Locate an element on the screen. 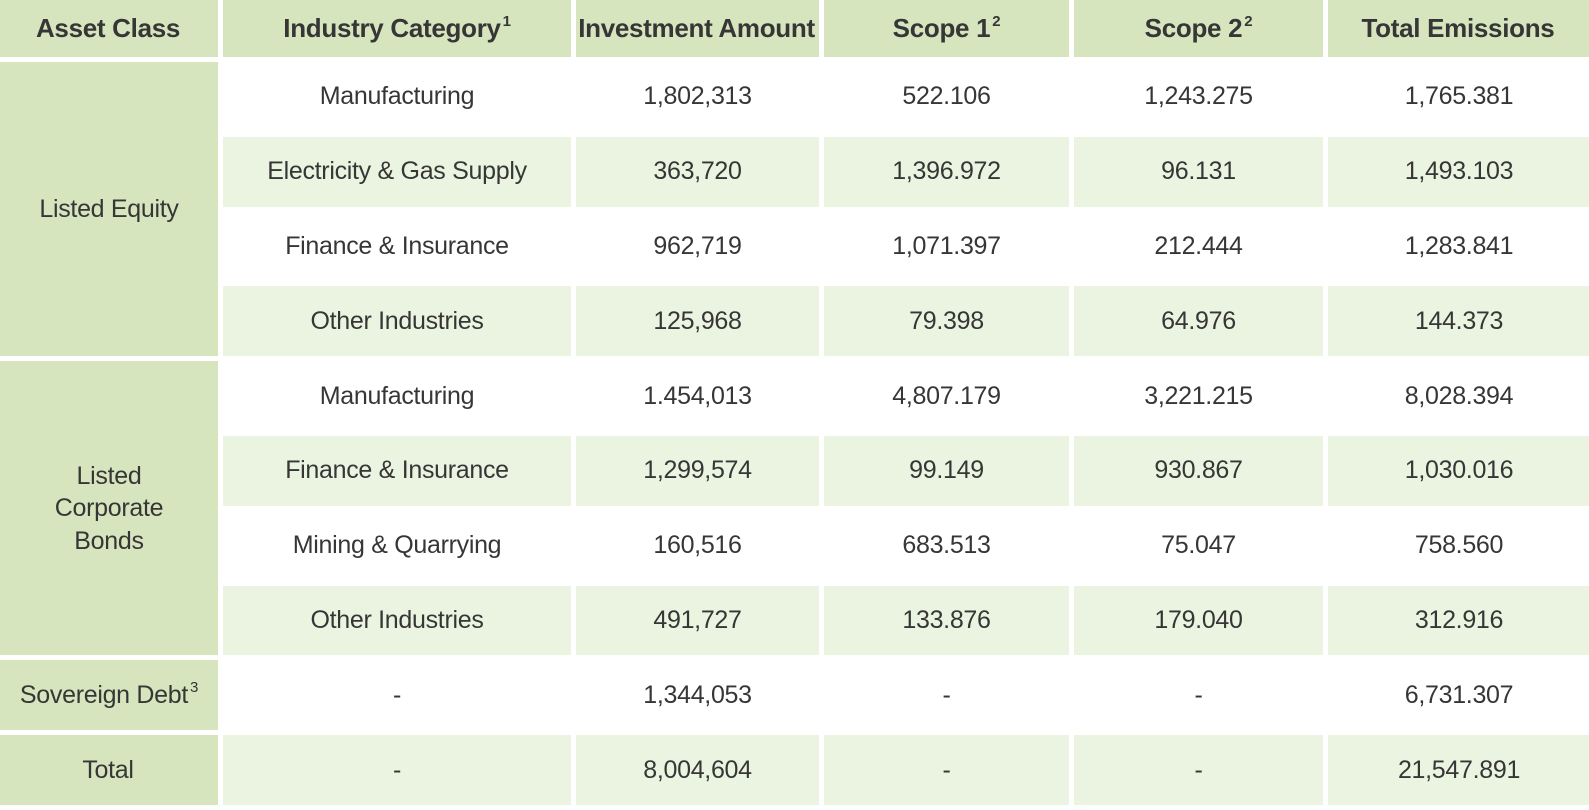 This screenshot has height=810, width=1589. scope1-cell: 683.513 is located at coordinates (946, 545).